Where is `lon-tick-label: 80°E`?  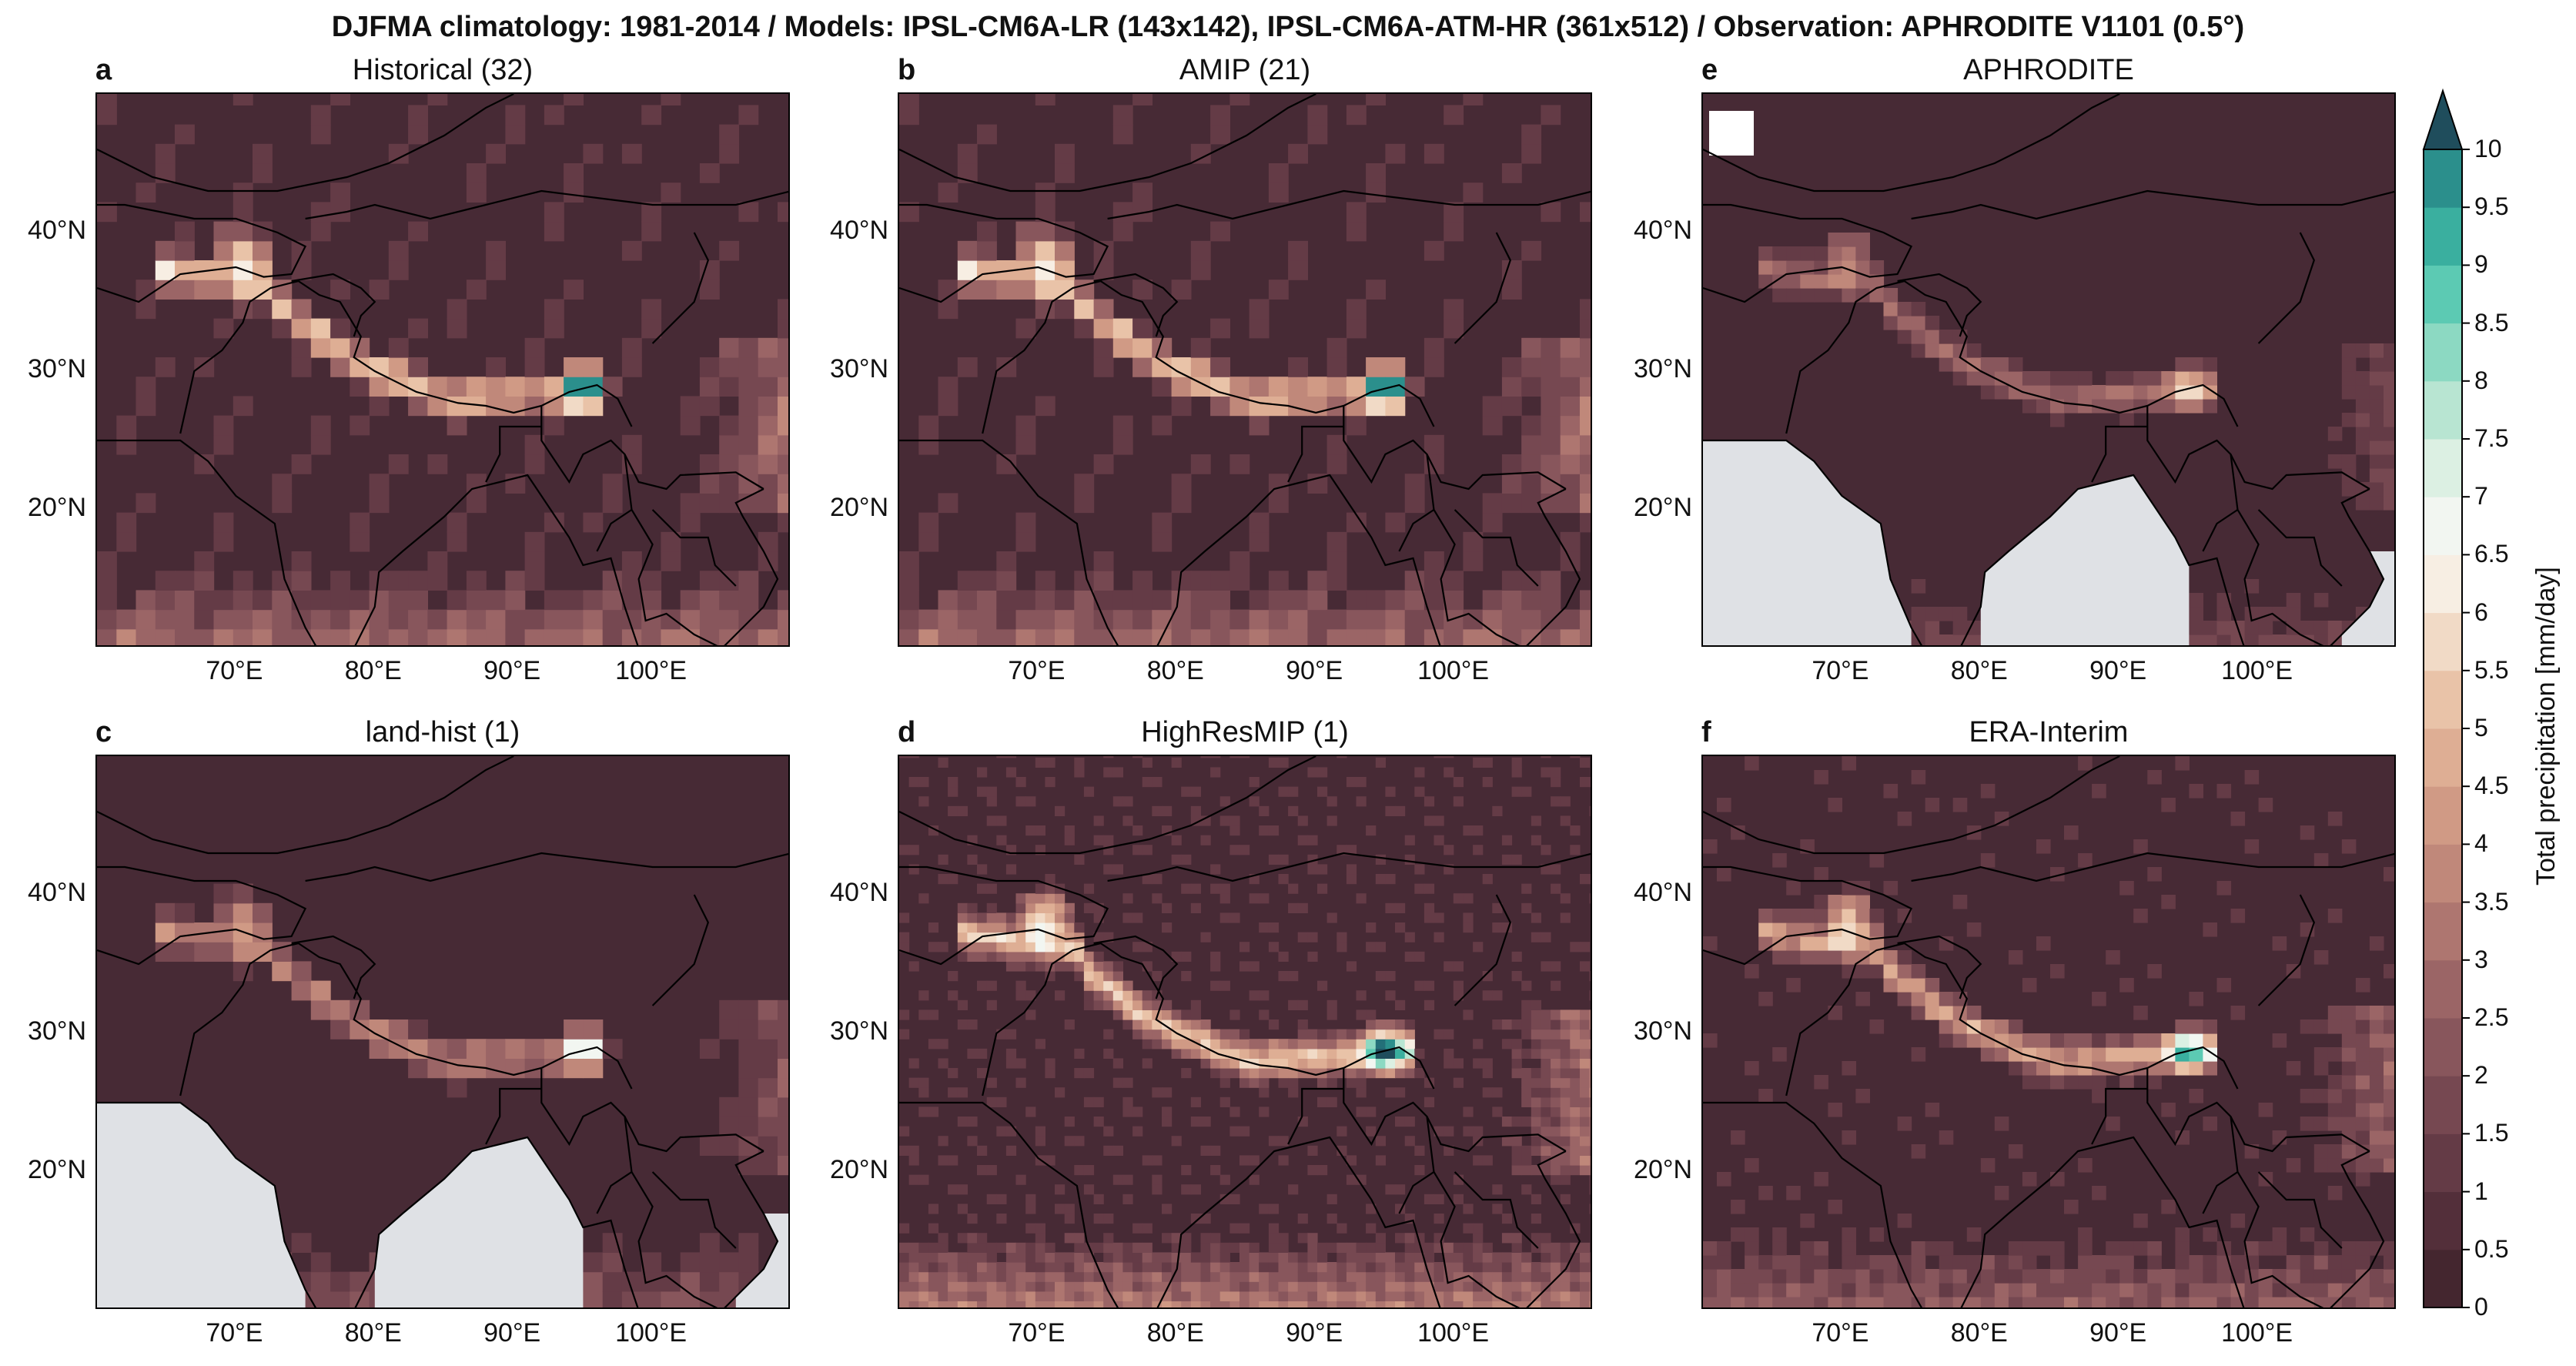
lon-tick-label: 80°E is located at coordinates (1175, 670).